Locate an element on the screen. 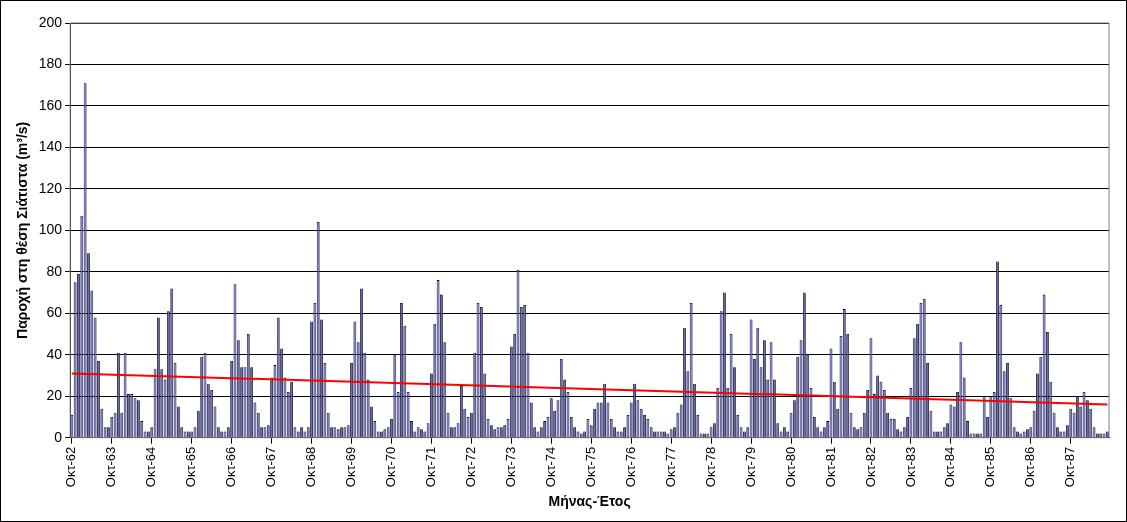 The image size is (1127, 522). x-tick-label: Οκτ-78 is located at coordinates (710, 467).